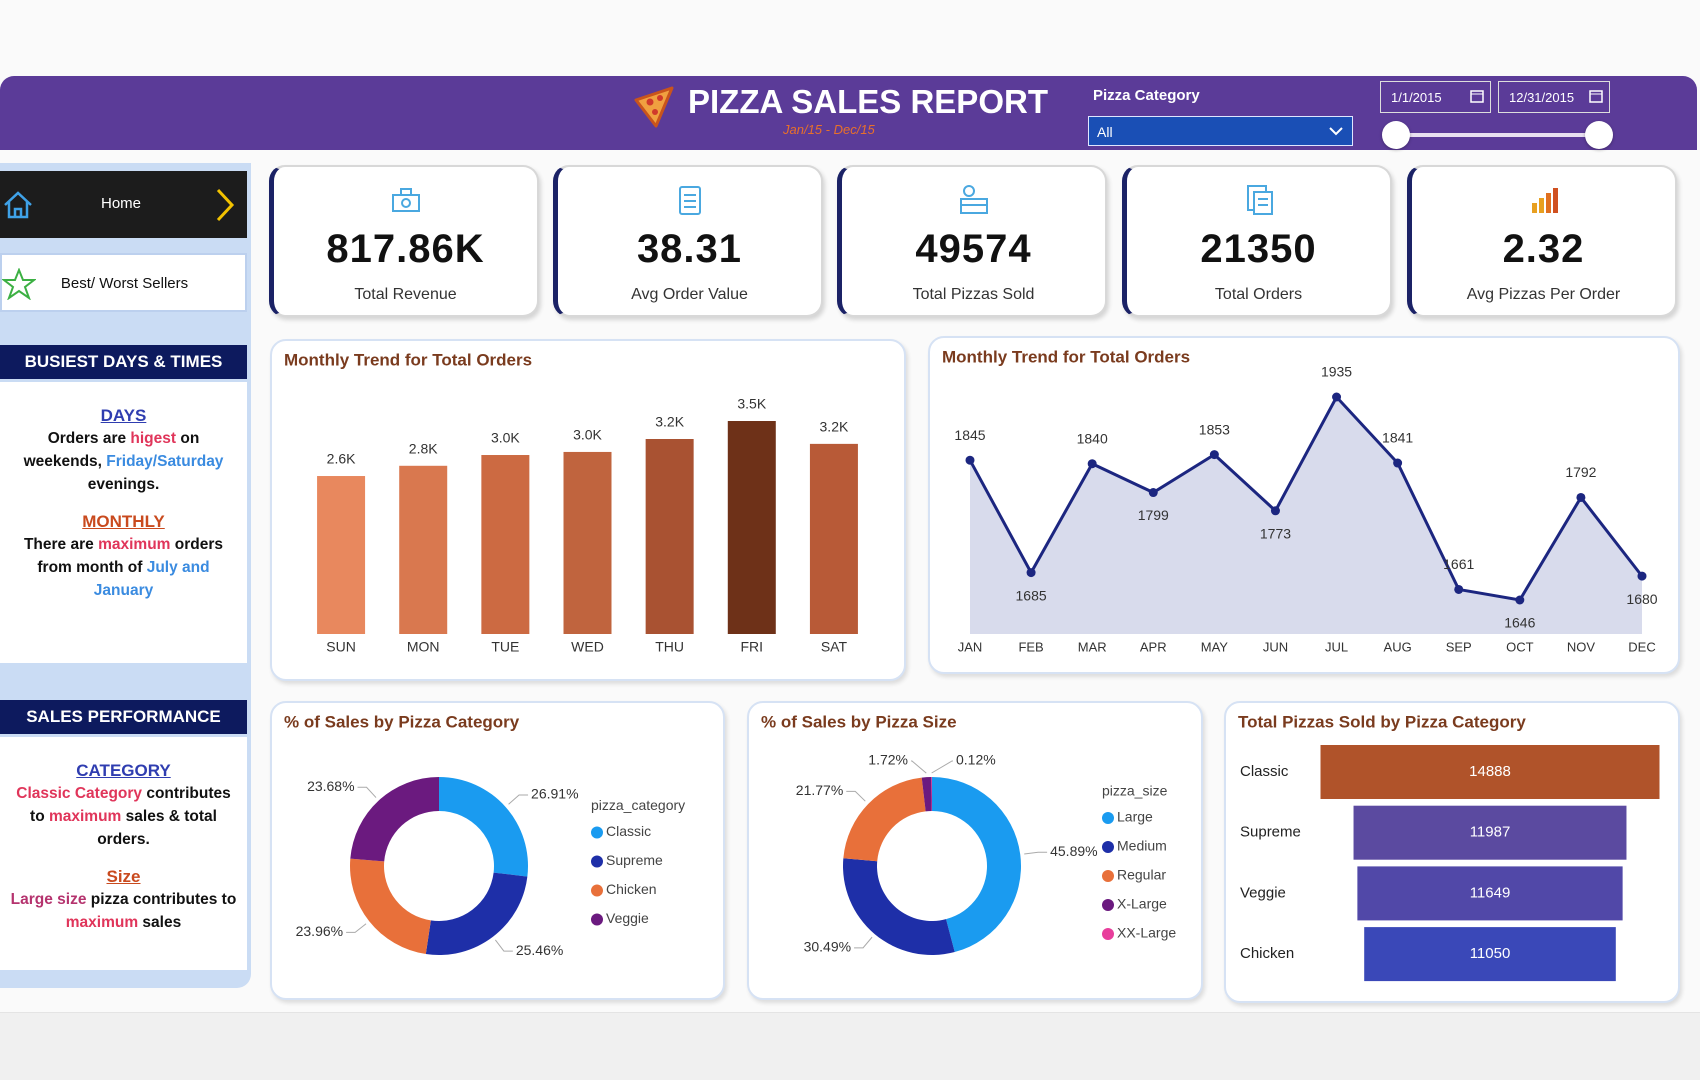  I want to click on x-tick-label: NOV, so click(1581, 646).